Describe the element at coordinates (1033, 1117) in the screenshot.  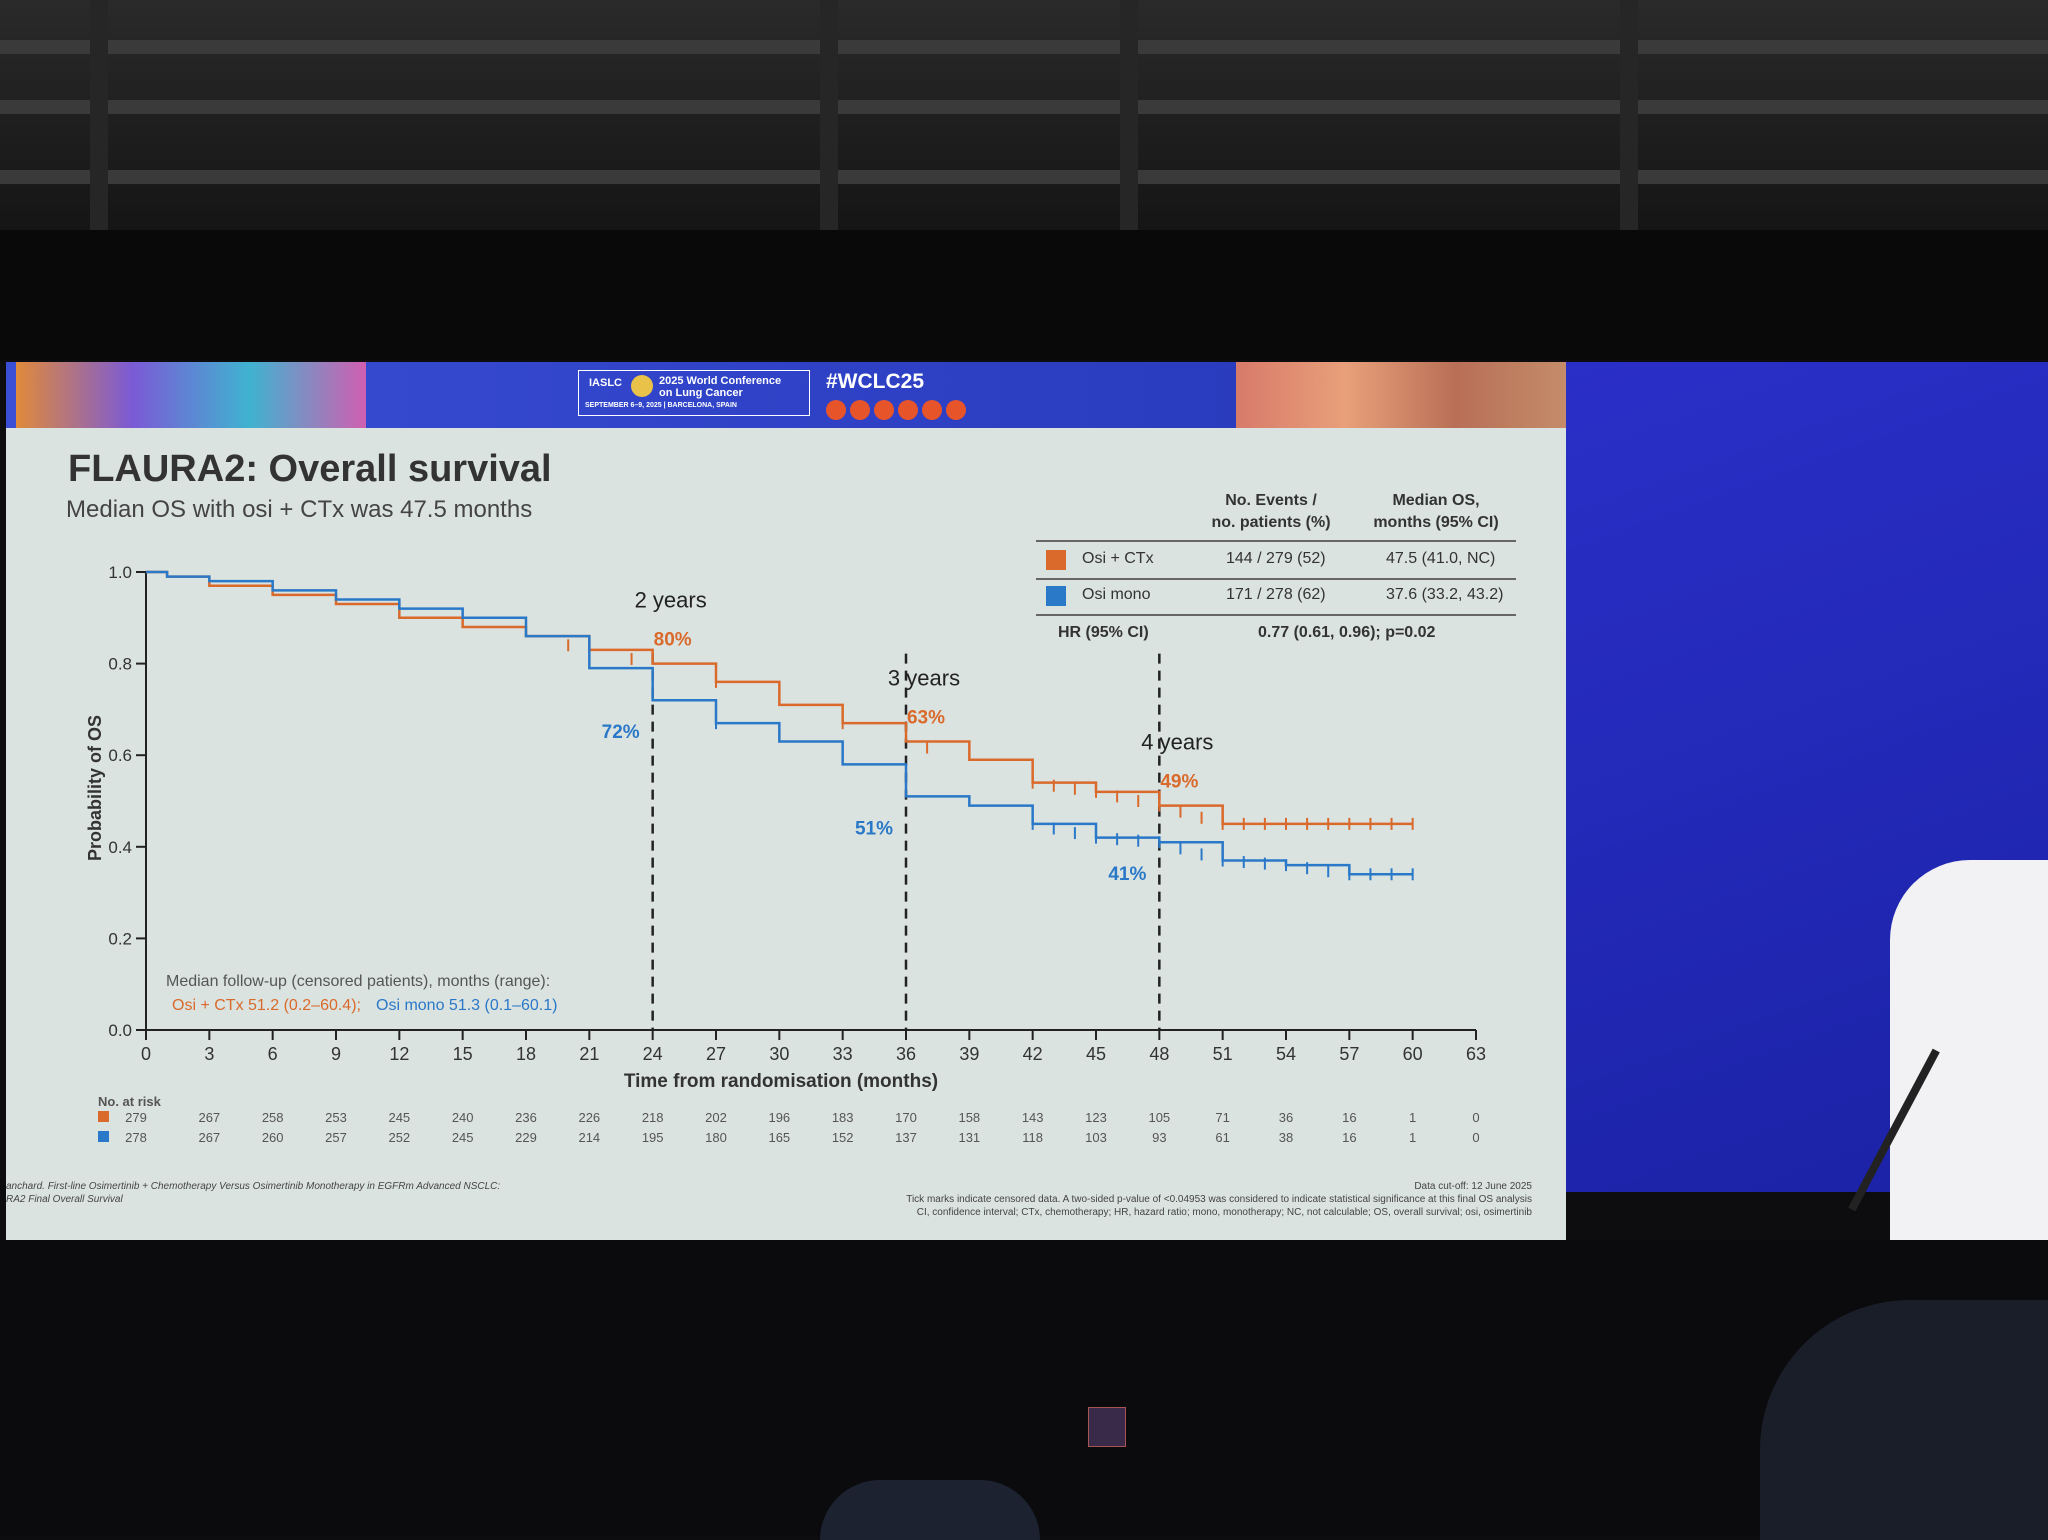
I see `at-risk-value: 143` at that location.